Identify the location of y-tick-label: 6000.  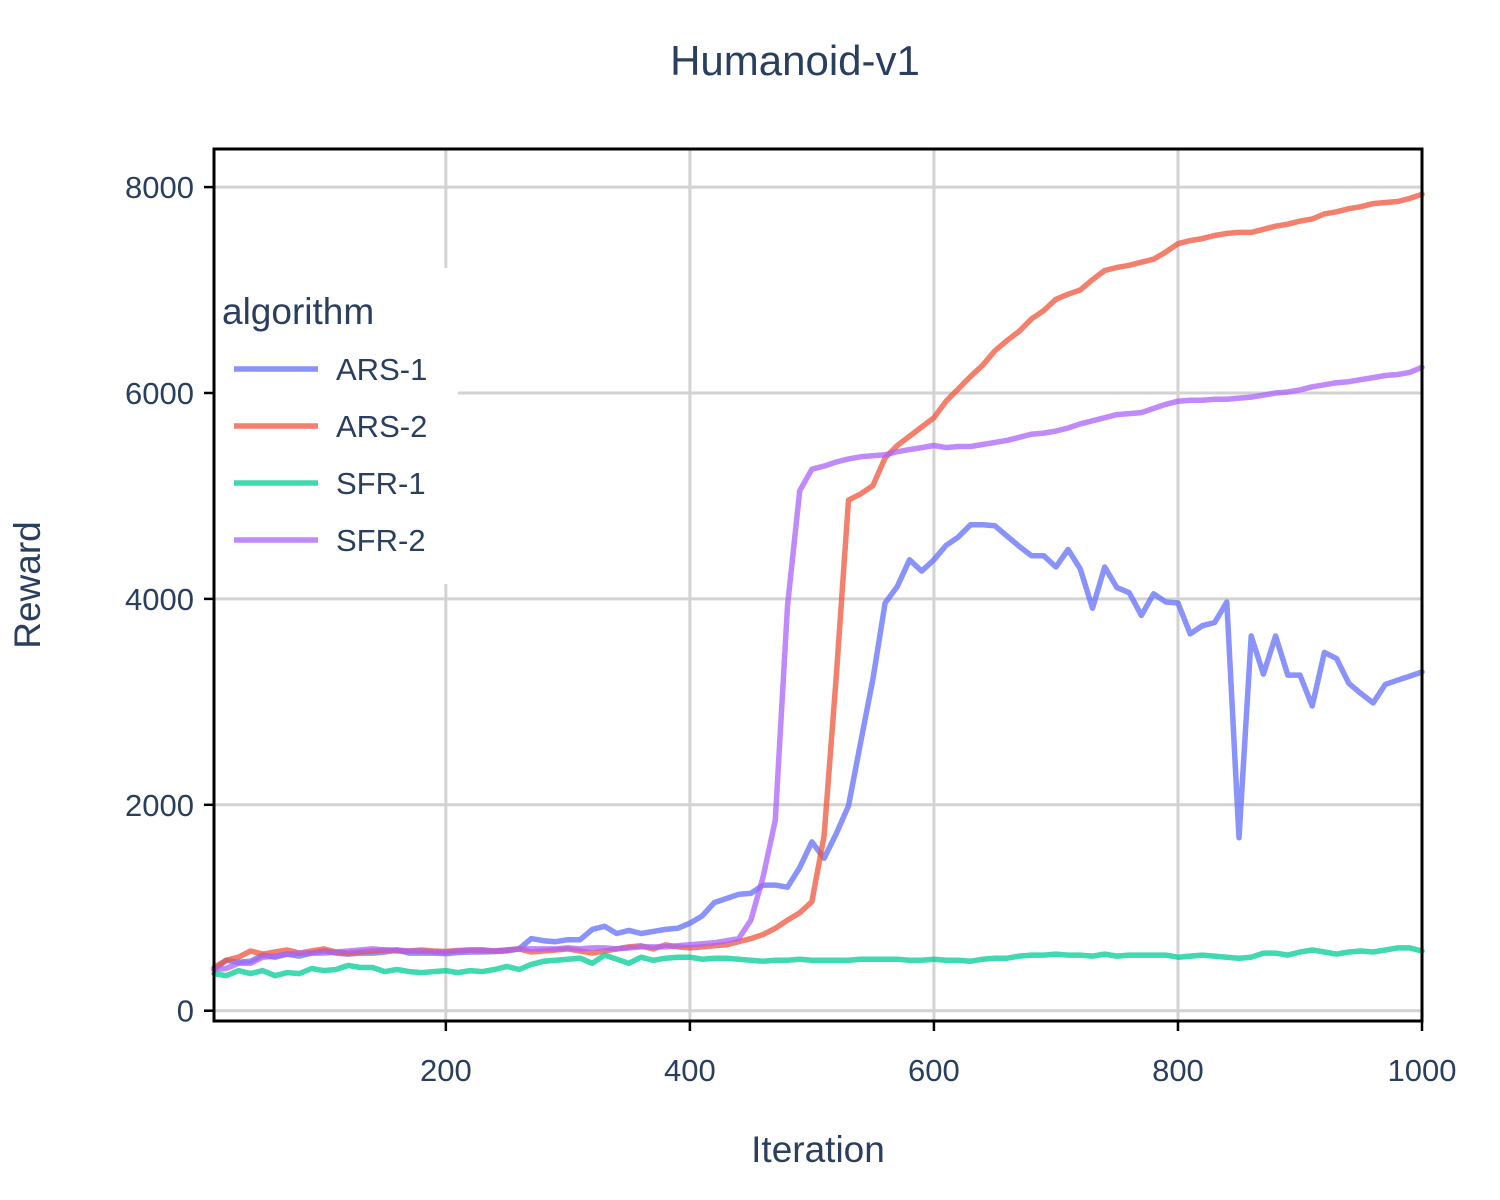
(159, 393).